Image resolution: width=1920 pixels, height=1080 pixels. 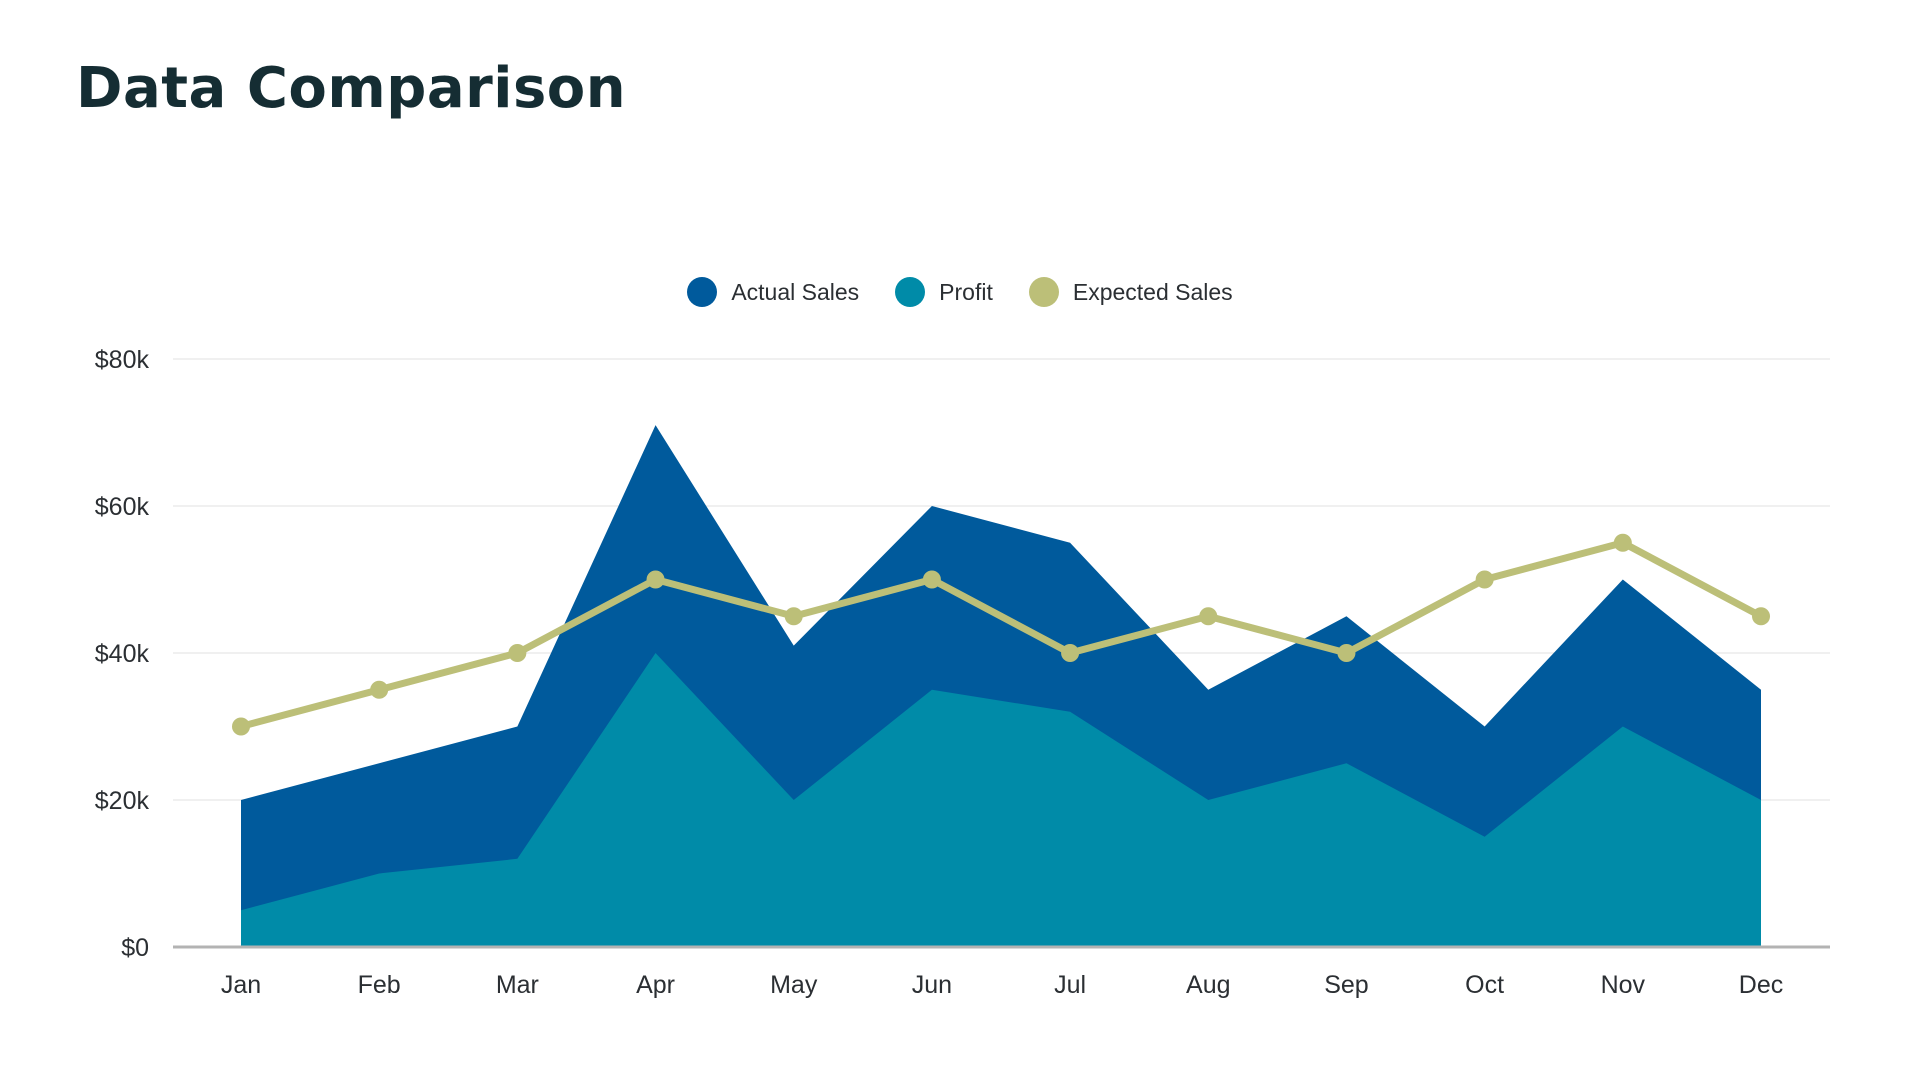 I want to click on line-series-expected-sales, so click(x=1001, y=634).